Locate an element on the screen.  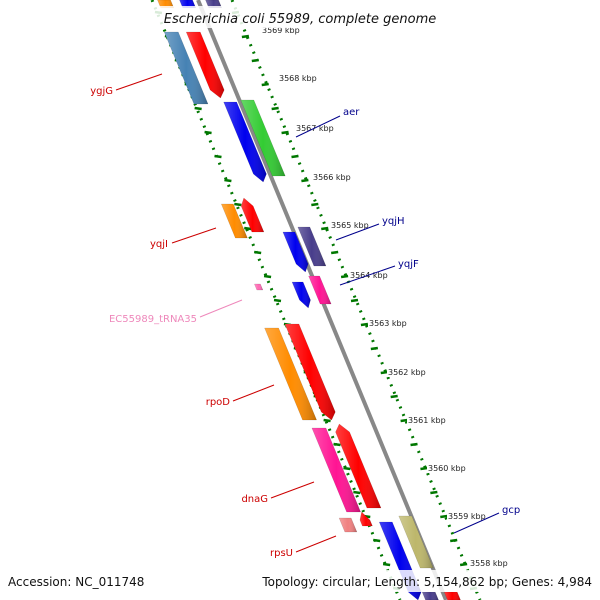
accession-label: Accession: NC_011748 is located at coordinates (76, 582).